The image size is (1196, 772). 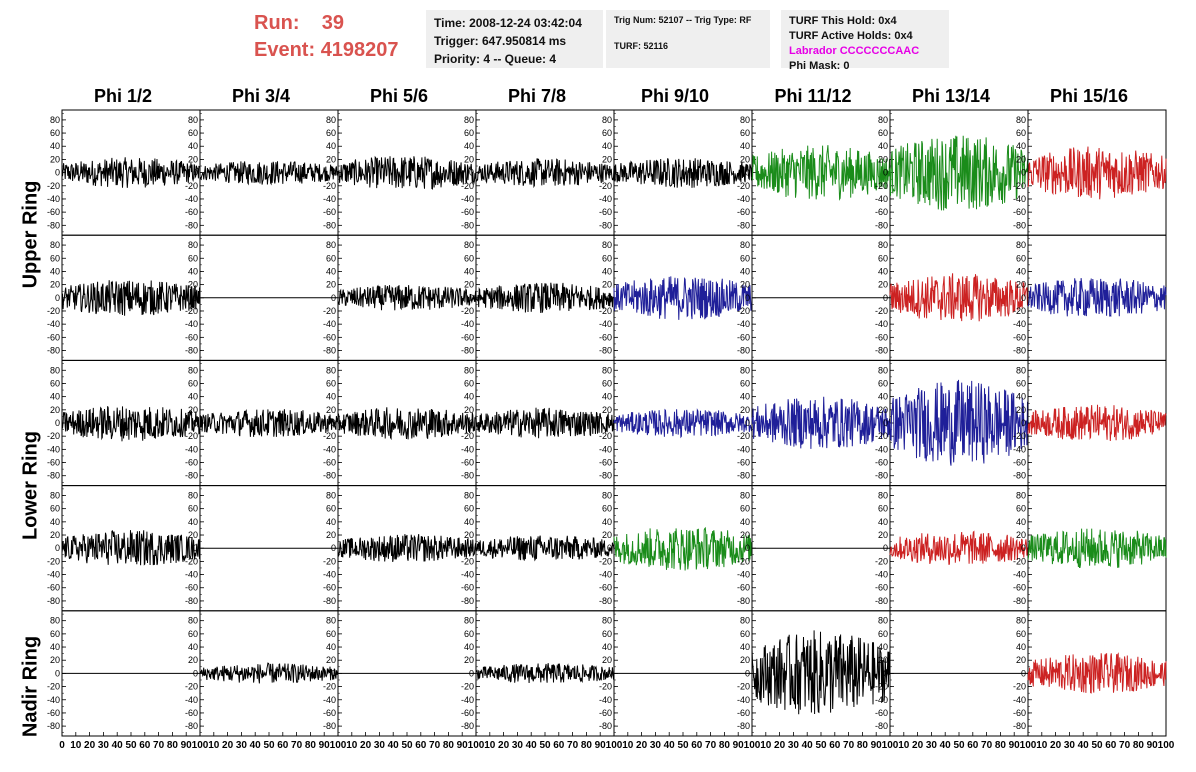 I want to click on panel-r3-c6: -80 -60 -40 -20 0 20 40 60 80, so click(x=952, y=548).